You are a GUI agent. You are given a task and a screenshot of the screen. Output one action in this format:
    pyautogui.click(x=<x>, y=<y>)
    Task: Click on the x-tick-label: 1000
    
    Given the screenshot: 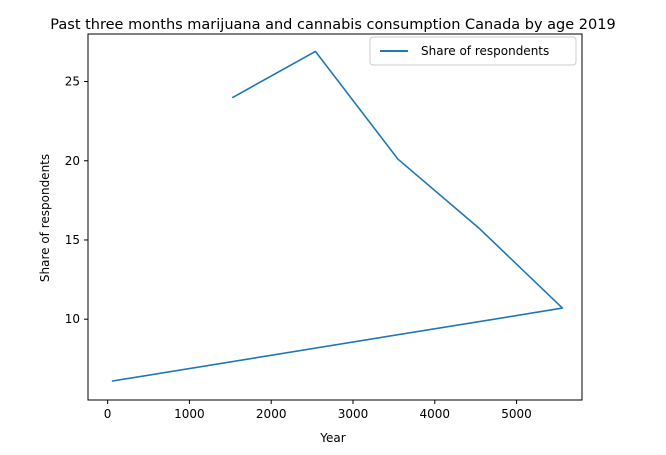 What is the action you would take?
    pyautogui.click(x=189, y=414)
    